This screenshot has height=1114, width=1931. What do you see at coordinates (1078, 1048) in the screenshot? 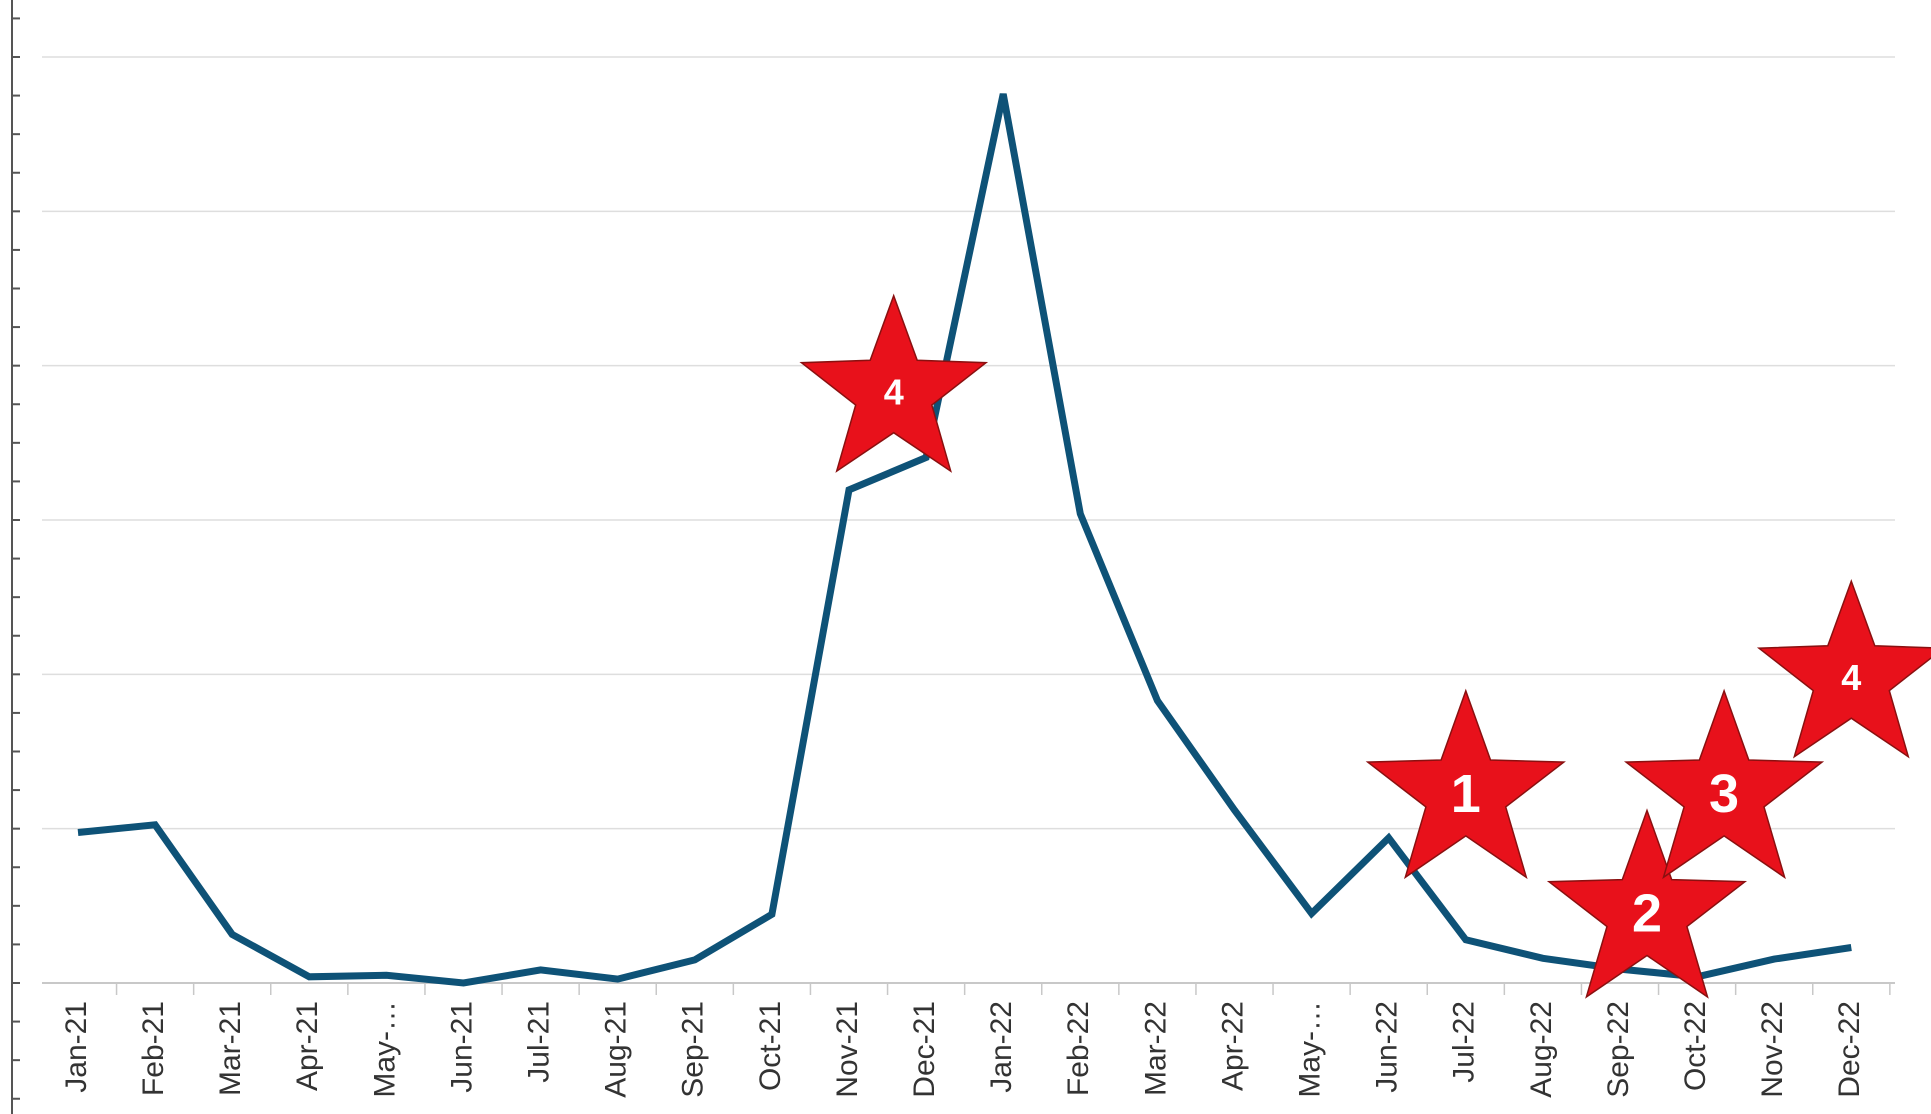
I see `x-tick-label: Feb-22` at bounding box center [1078, 1048].